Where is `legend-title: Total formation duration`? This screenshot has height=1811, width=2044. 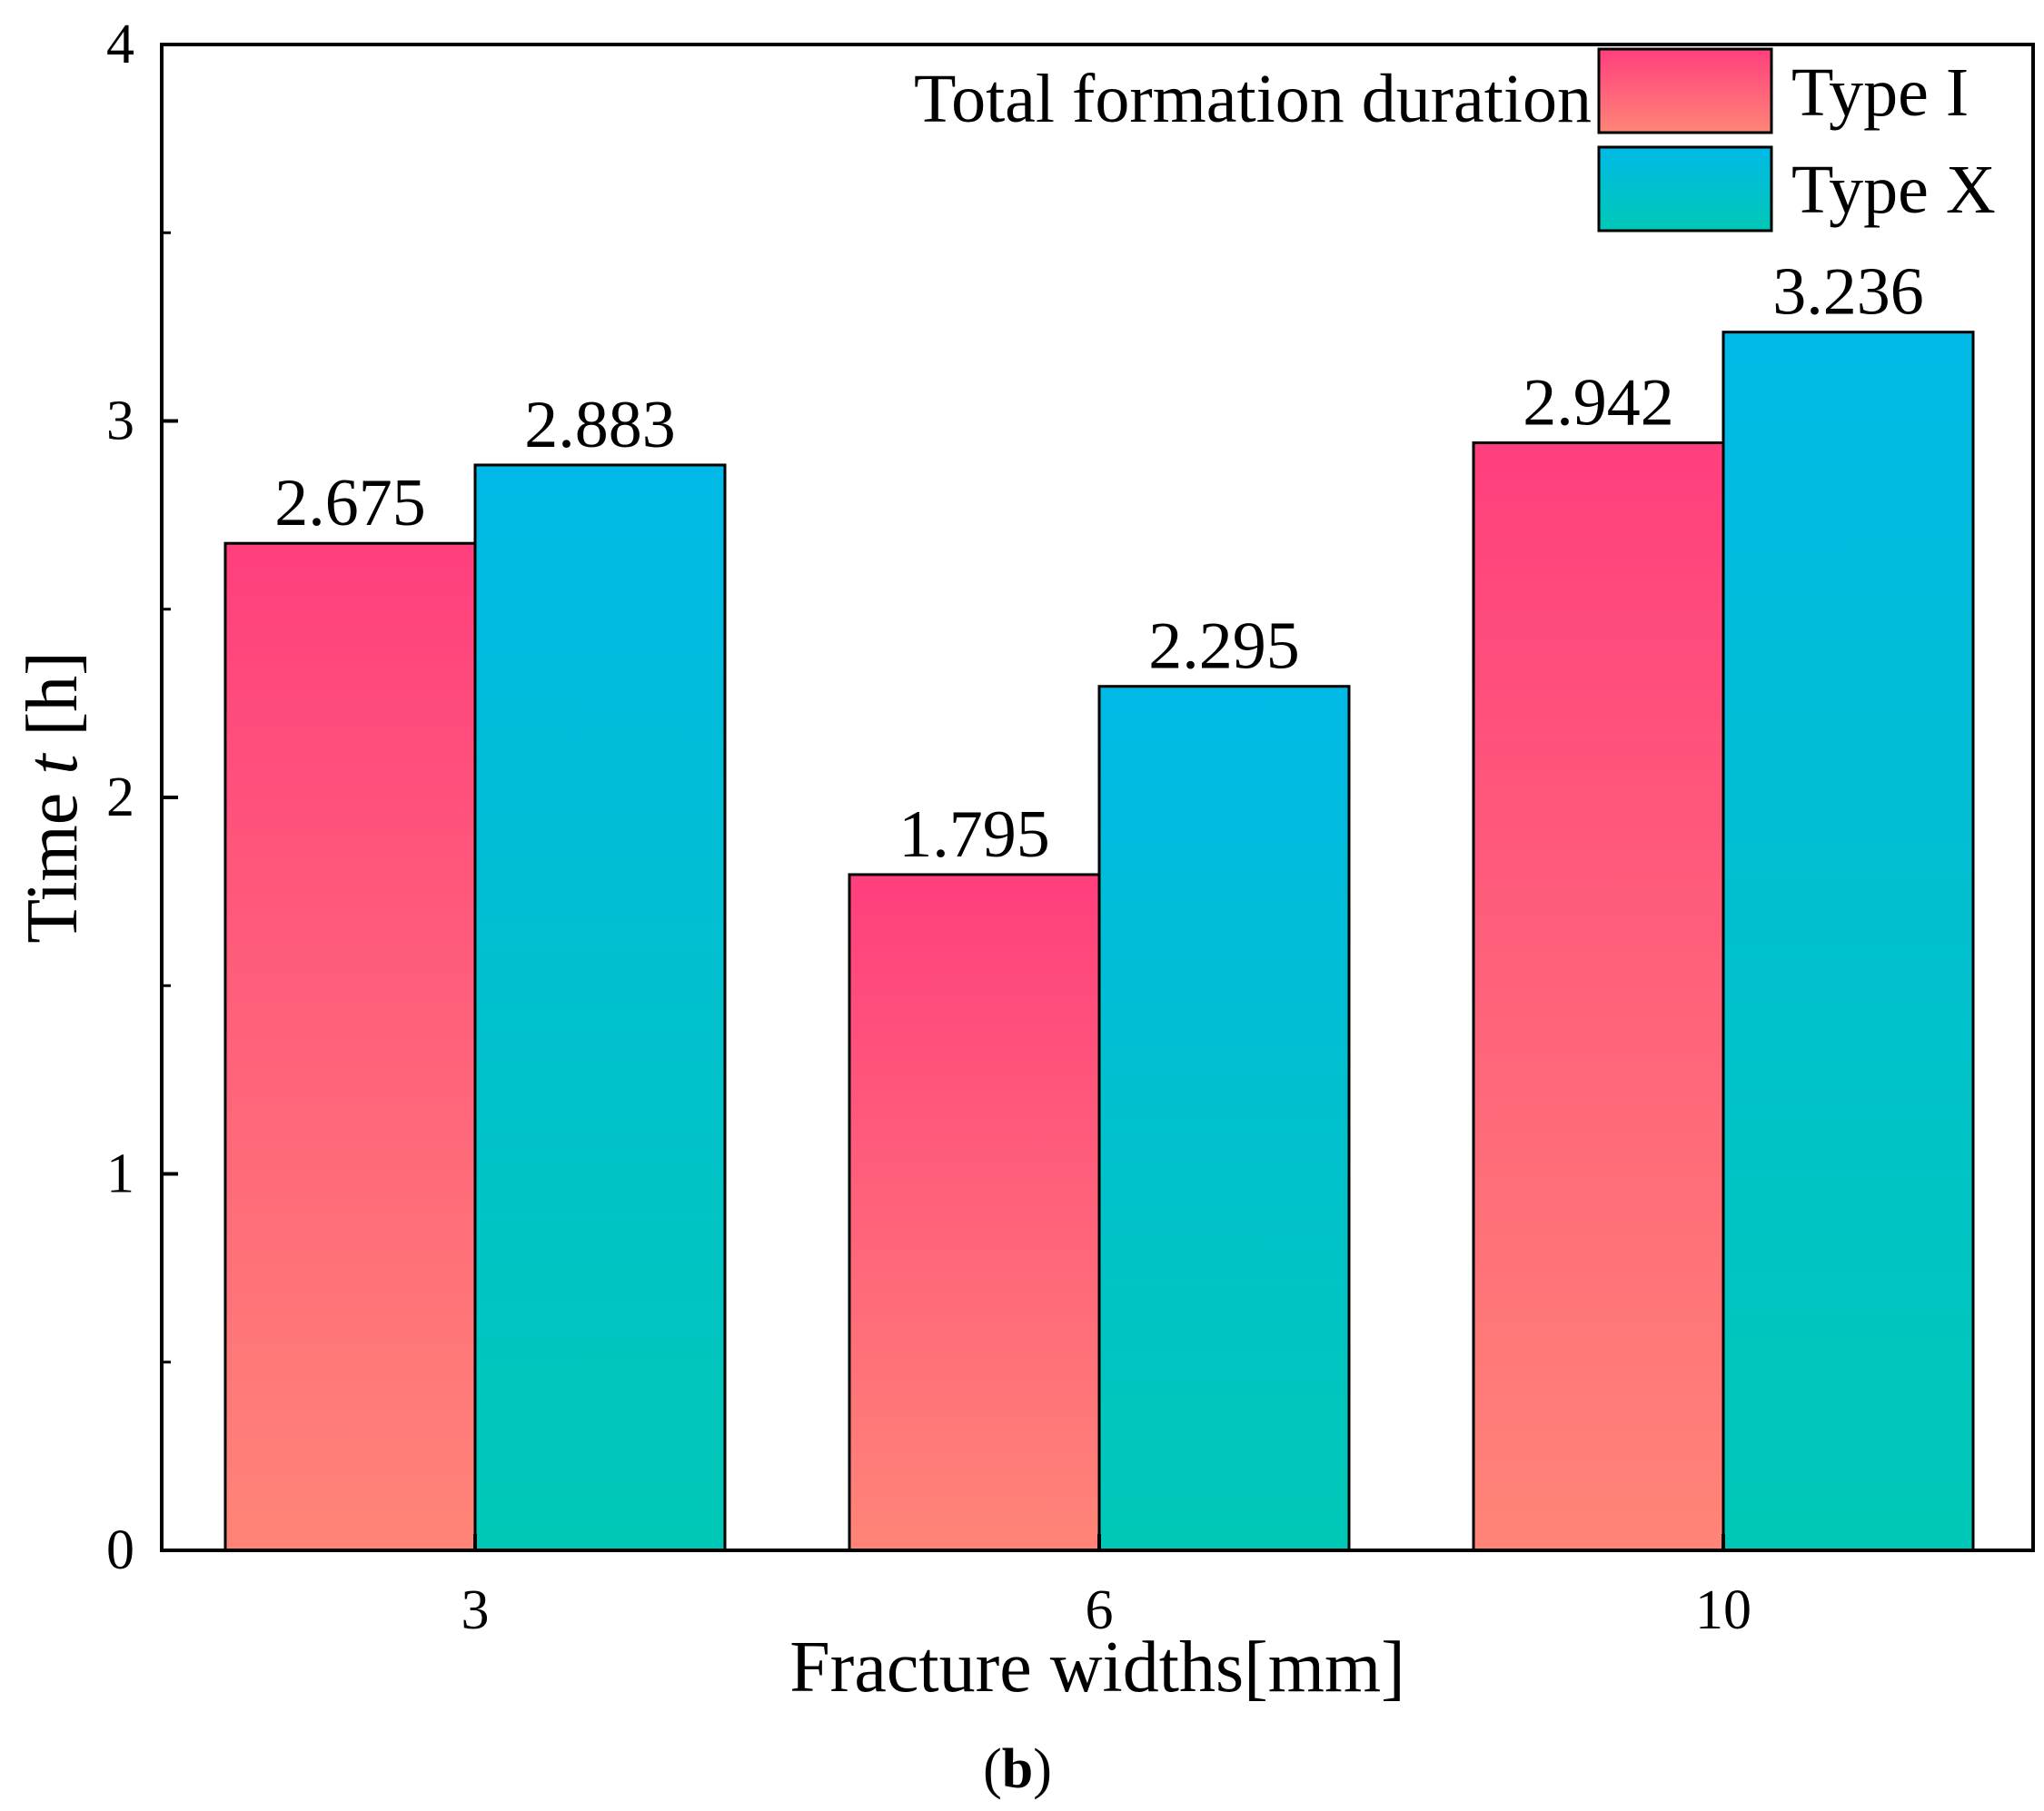
legend-title: Total formation duration is located at coordinates (1253, 99).